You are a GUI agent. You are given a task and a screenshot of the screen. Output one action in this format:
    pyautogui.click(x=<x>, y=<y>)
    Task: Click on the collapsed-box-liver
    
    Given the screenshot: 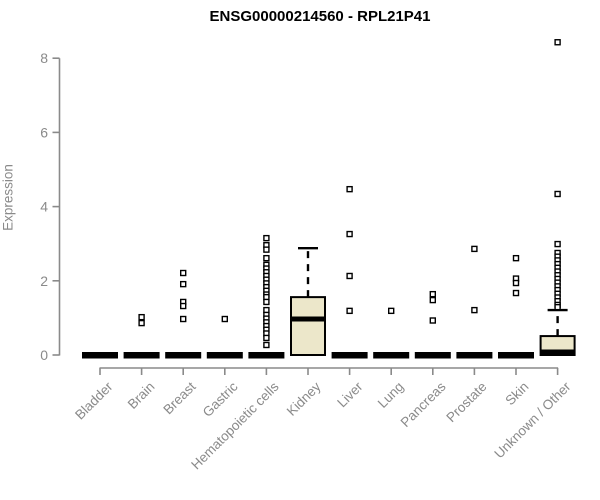 What is the action you would take?
    pyautogui.click(x=349, y=355)
    